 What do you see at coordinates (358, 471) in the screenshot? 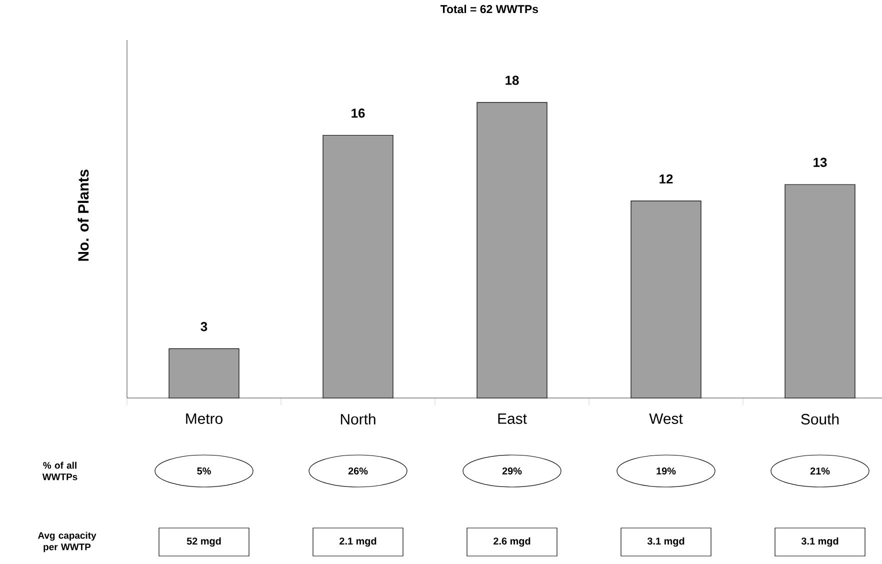
I see `text: 26%` at bounding box center [358, 471].